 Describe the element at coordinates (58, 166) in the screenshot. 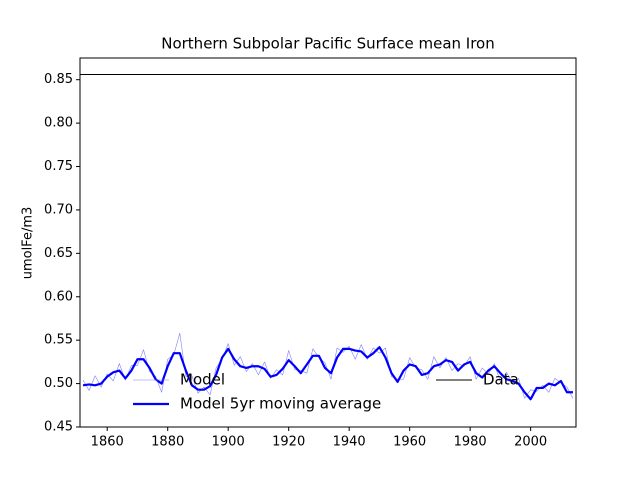

I see `y-tick-label: 0.75` at that location.